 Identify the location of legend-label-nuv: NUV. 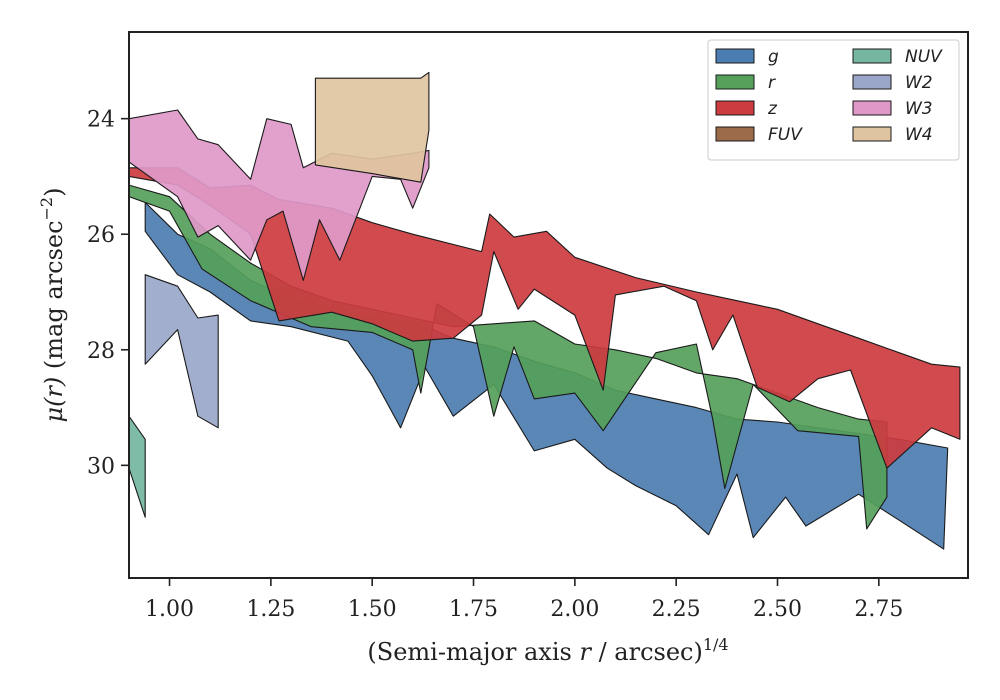
(924, 57).